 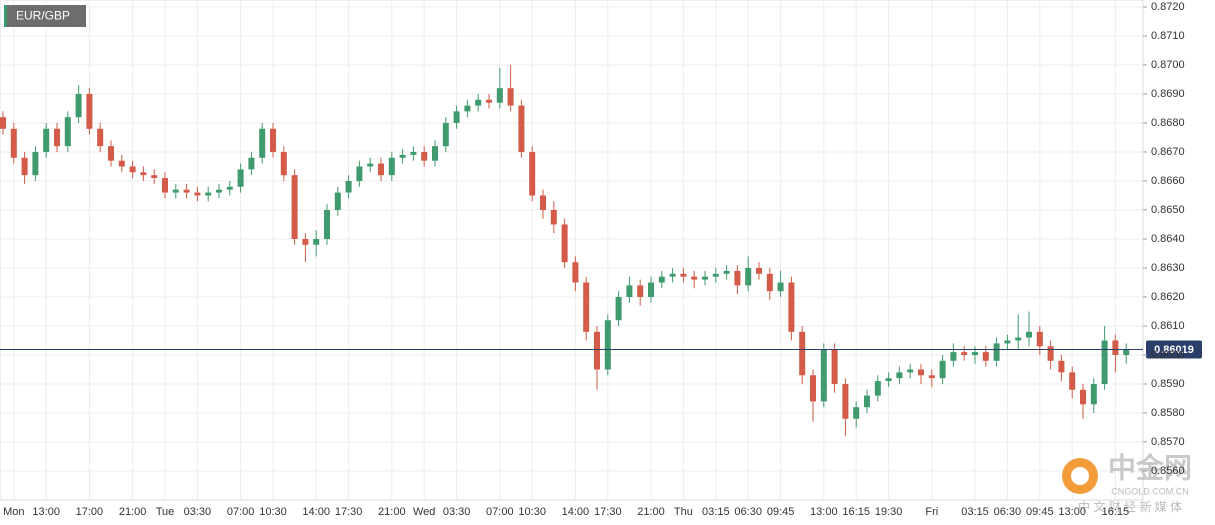 What do you see at coordinates (1168, 355) in the screenshot?
I see `y-tick-label: 0.8600` at bounding box center [1168, 355].